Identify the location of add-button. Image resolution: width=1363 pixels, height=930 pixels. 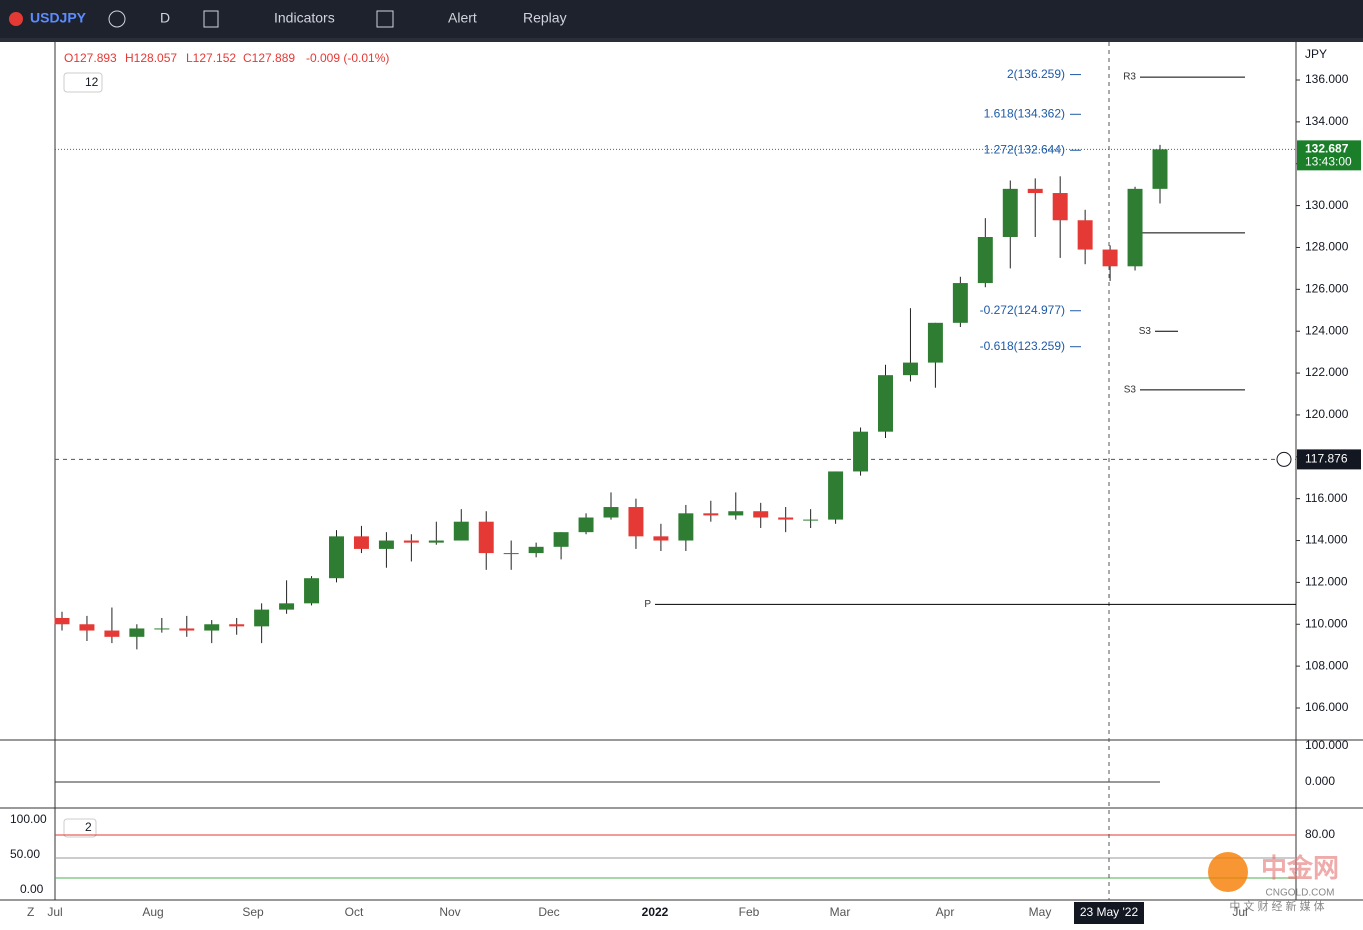
(1284, 459).